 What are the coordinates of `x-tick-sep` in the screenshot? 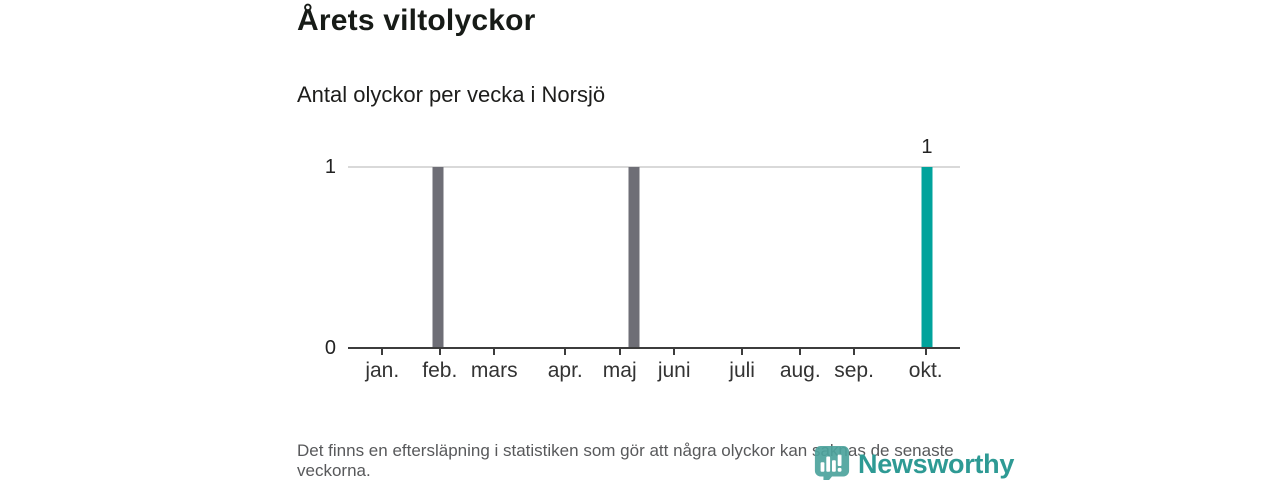 It's located at (854, 352).